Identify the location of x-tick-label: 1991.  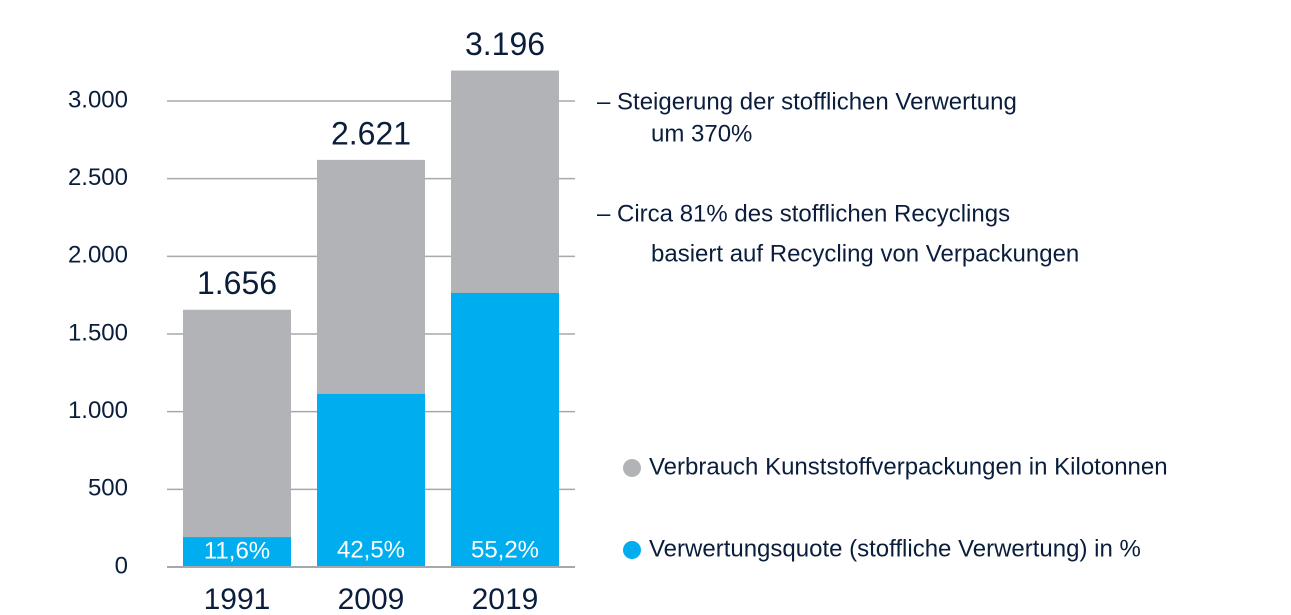
(237, 599).